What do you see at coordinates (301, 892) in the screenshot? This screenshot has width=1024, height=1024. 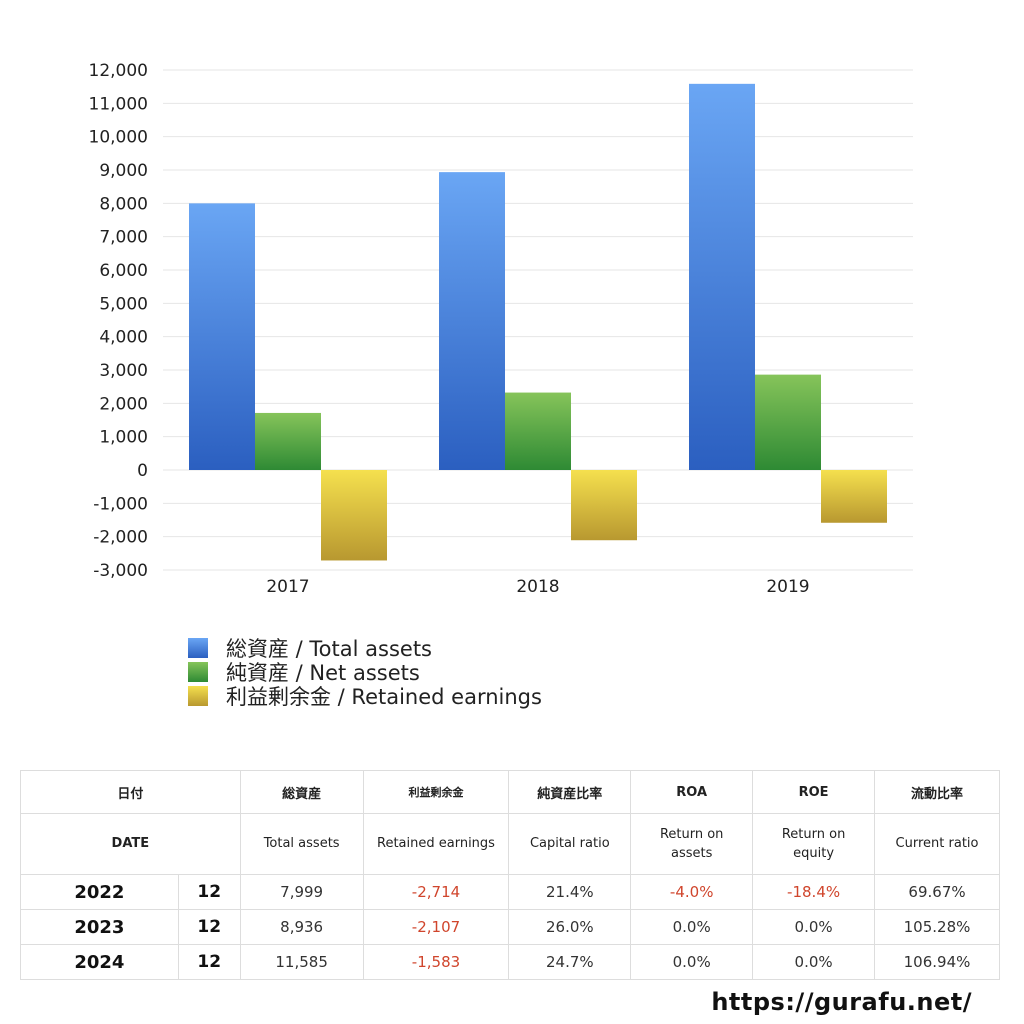 I see `row-total-assets: 7,999` at bounding box center [301, 892].